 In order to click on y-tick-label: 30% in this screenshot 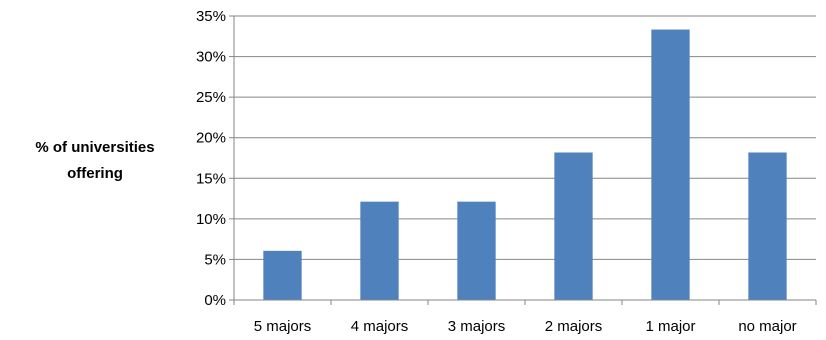, I will do `click(211, 57)`.